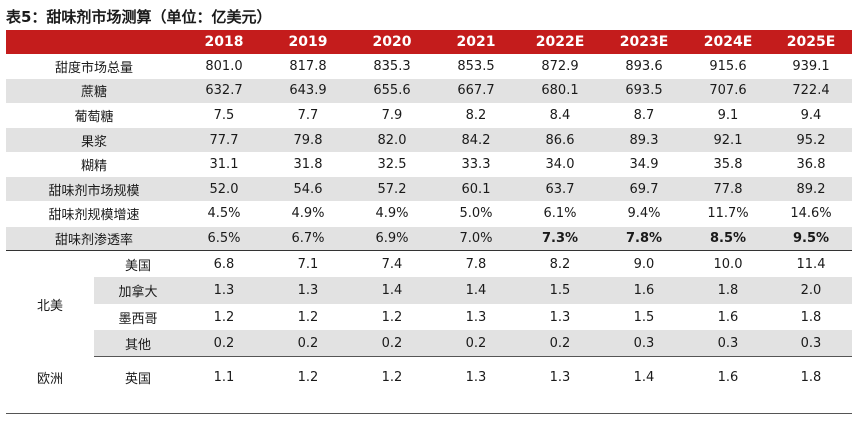  I want to click on table-cell: 893.6, so click(644, 67).